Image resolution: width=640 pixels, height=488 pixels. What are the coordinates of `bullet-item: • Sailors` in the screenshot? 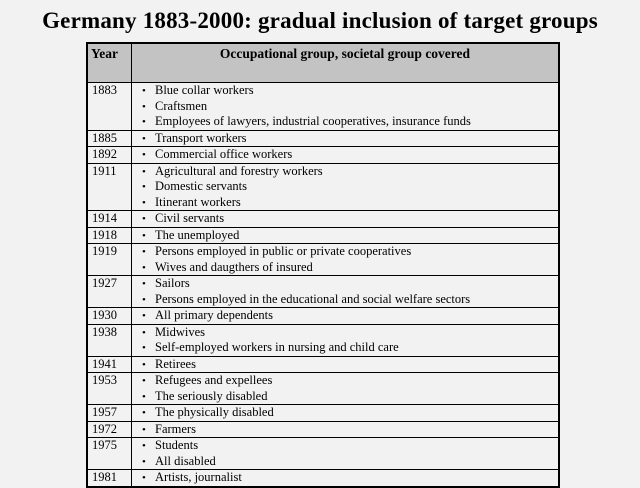 It's located at (345, 284).